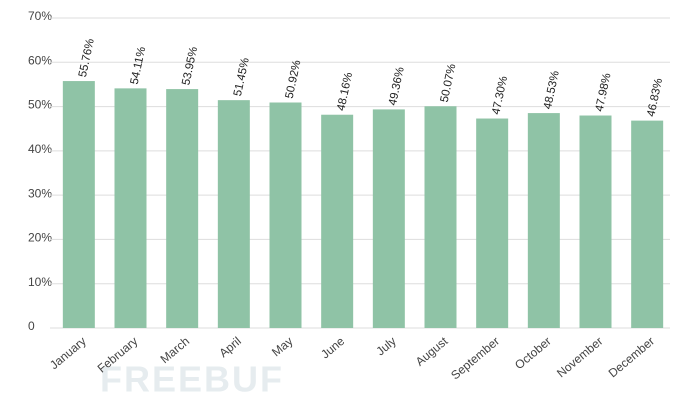  Describe the element at coordinates (229, 347) in the screenshot. I see `x-tick-label: April` at that location.